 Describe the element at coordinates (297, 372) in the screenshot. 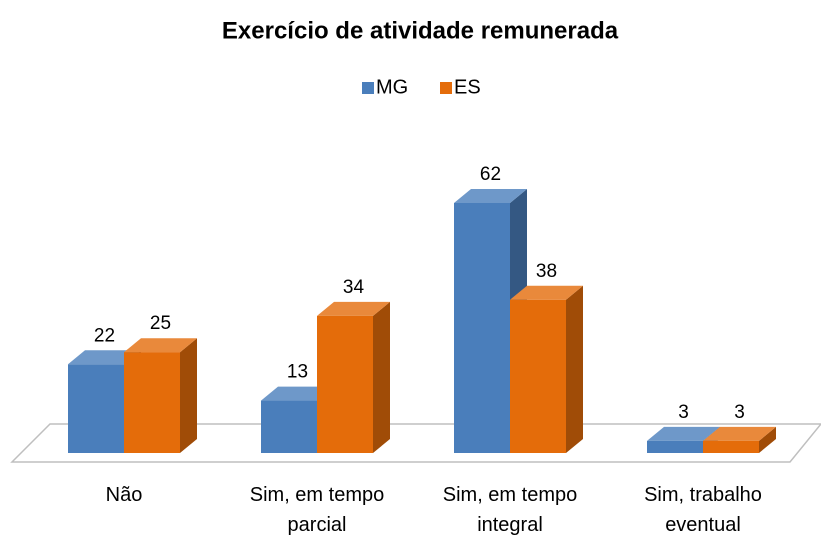

I see `data-label: 13` at that location.